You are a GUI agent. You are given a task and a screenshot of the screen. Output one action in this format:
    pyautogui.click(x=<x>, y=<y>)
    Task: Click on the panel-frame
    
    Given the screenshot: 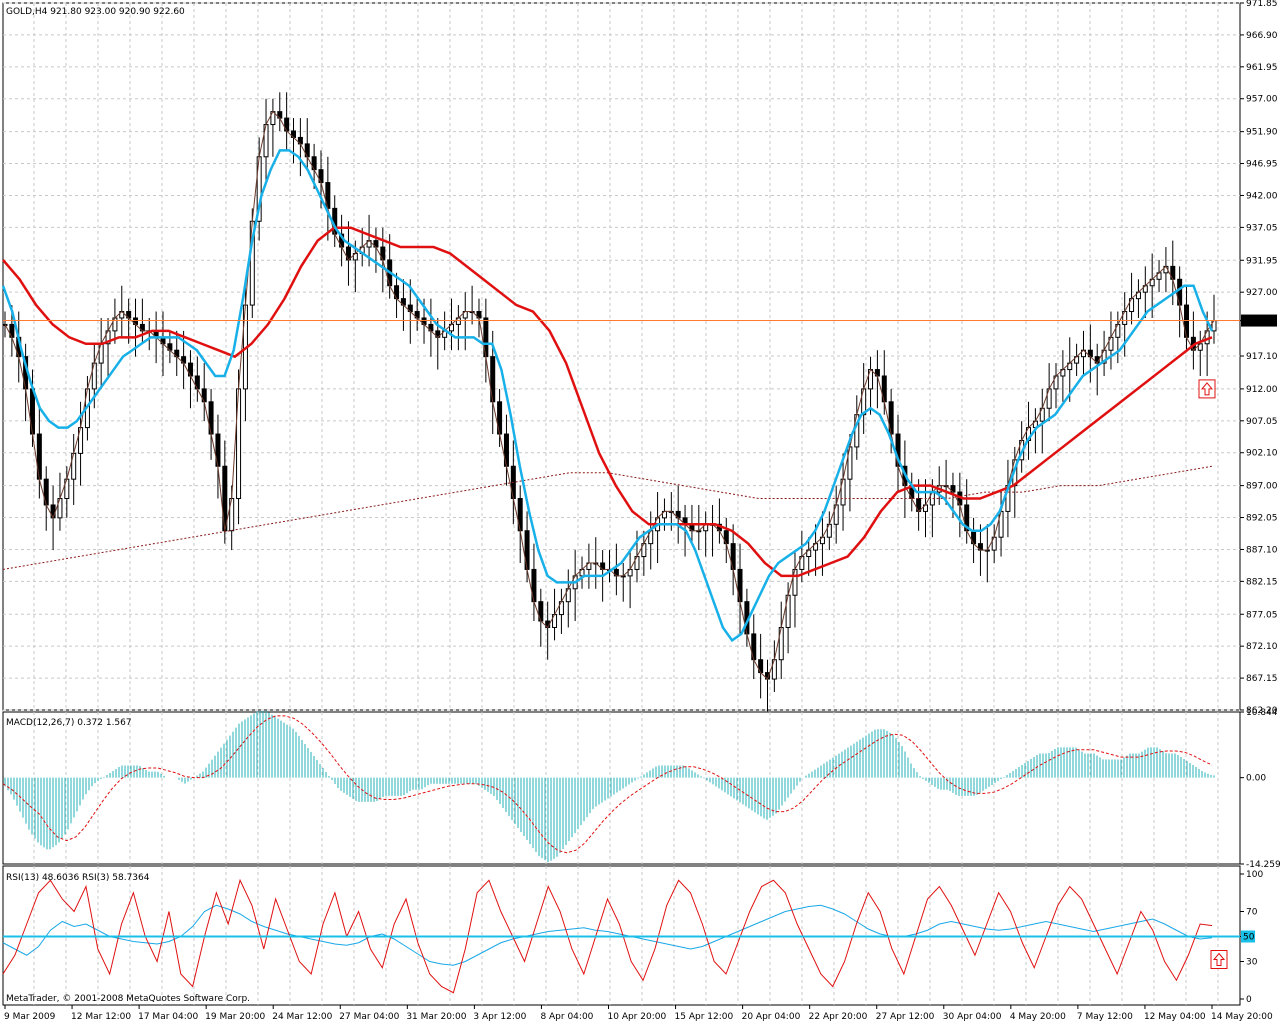 What is the action you would take?
    pyautogui.click(x=621, y=788)
    